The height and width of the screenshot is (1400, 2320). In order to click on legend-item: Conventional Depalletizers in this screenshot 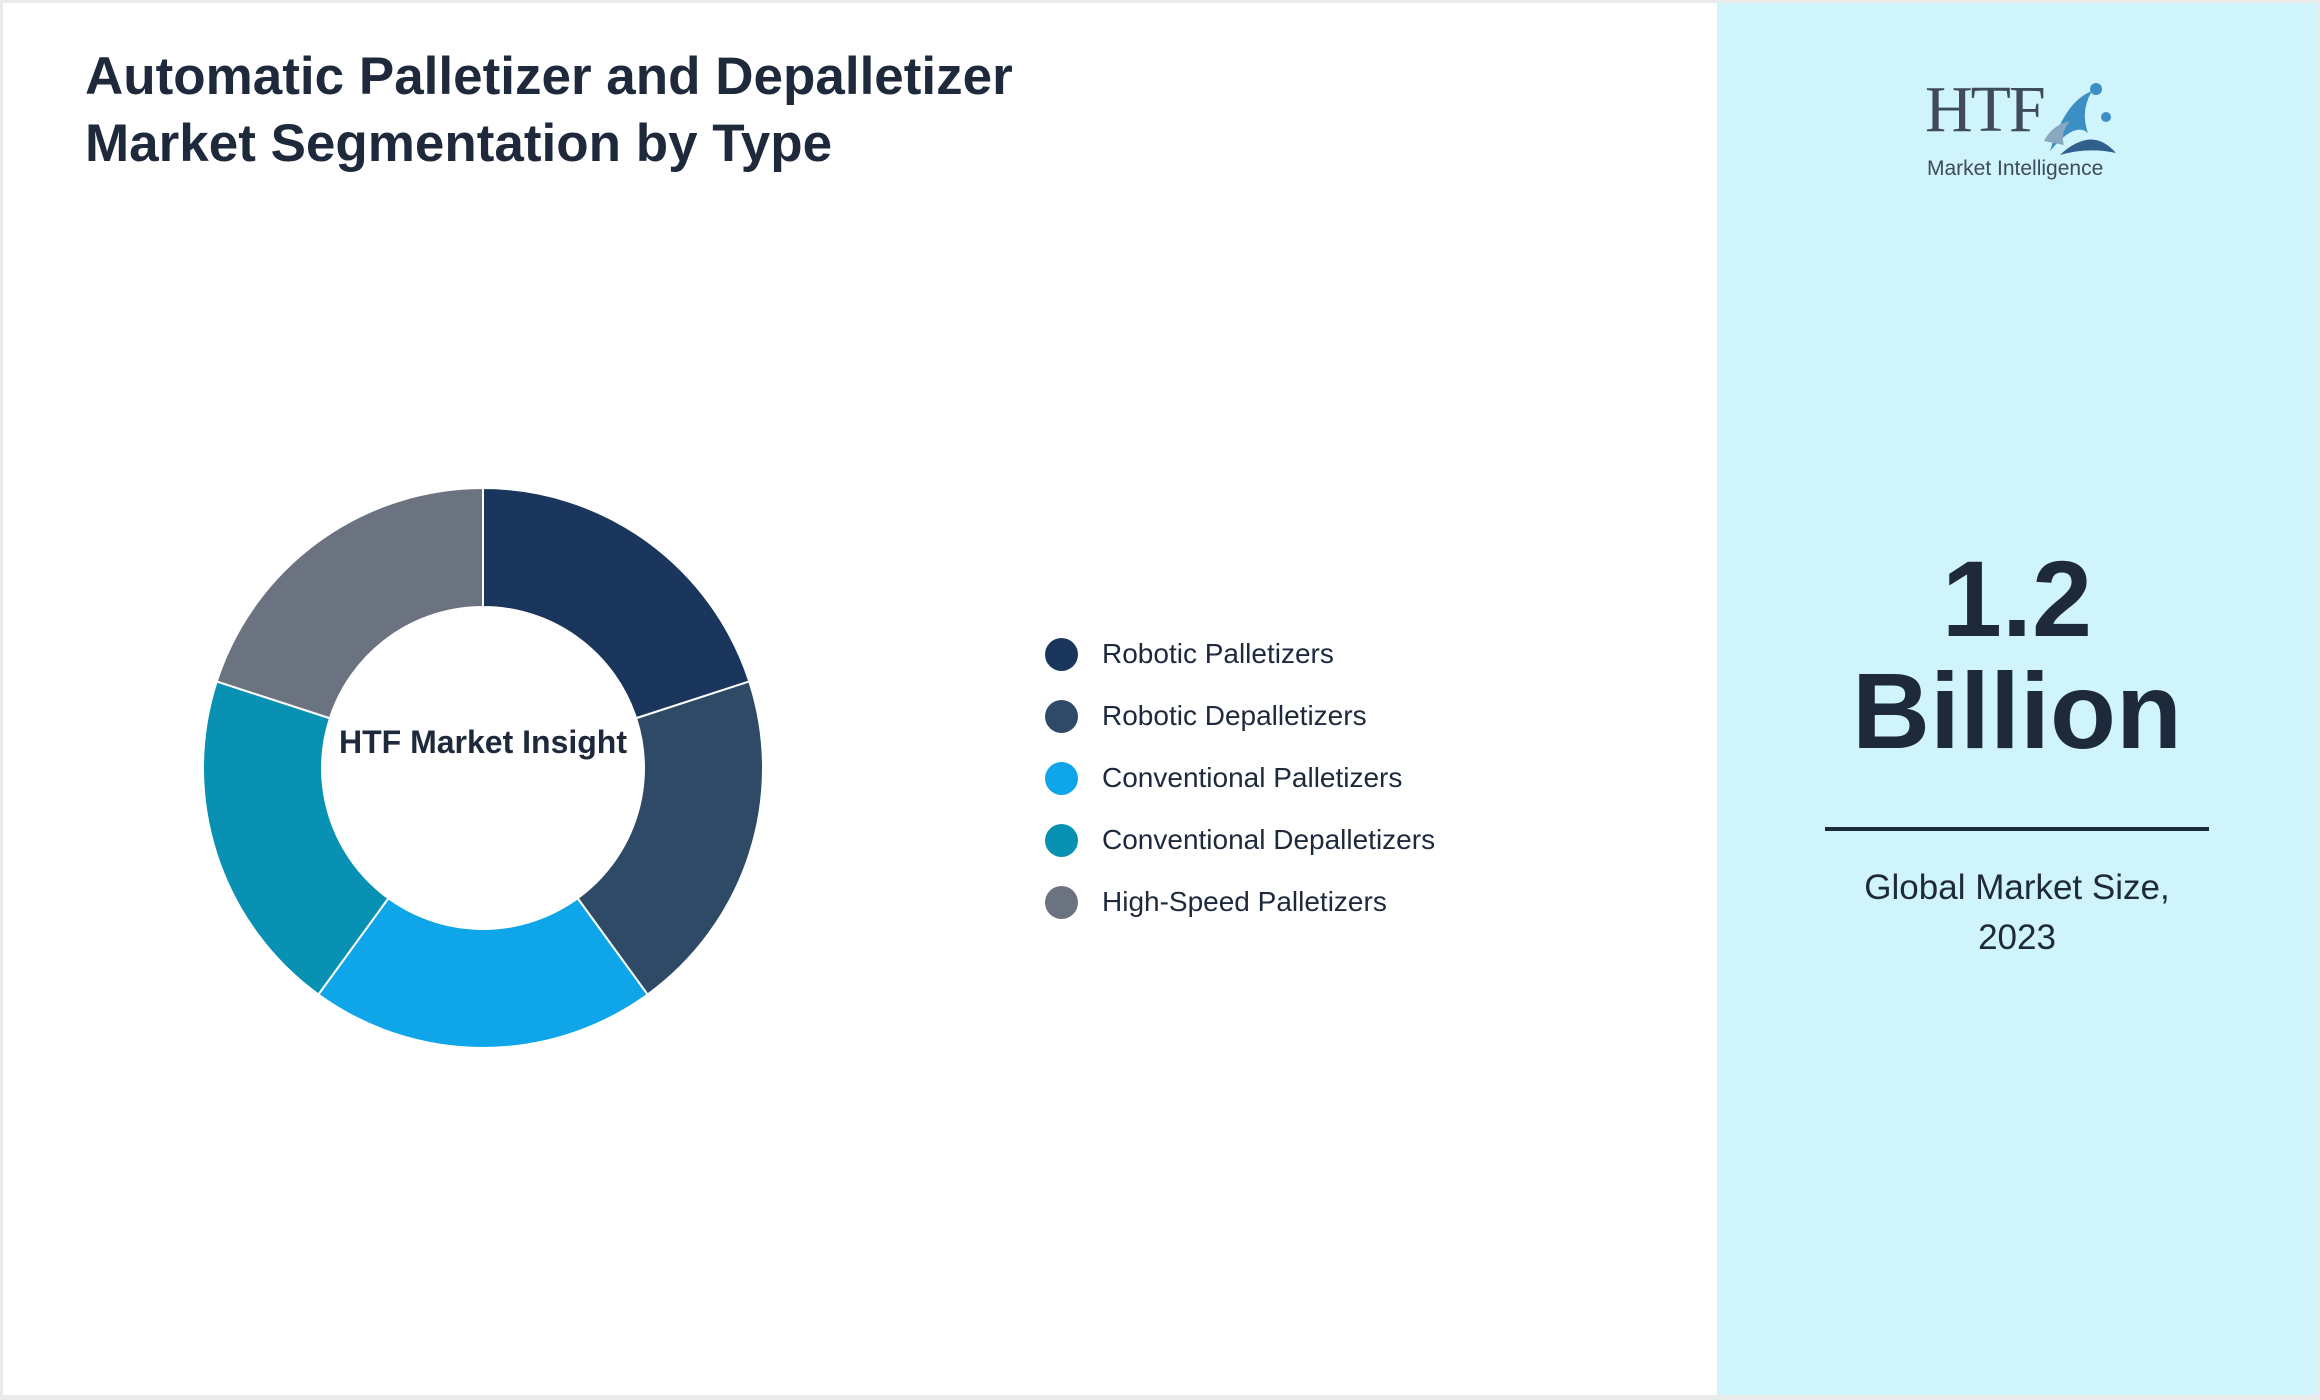, I will do `click(1240, 840)`.